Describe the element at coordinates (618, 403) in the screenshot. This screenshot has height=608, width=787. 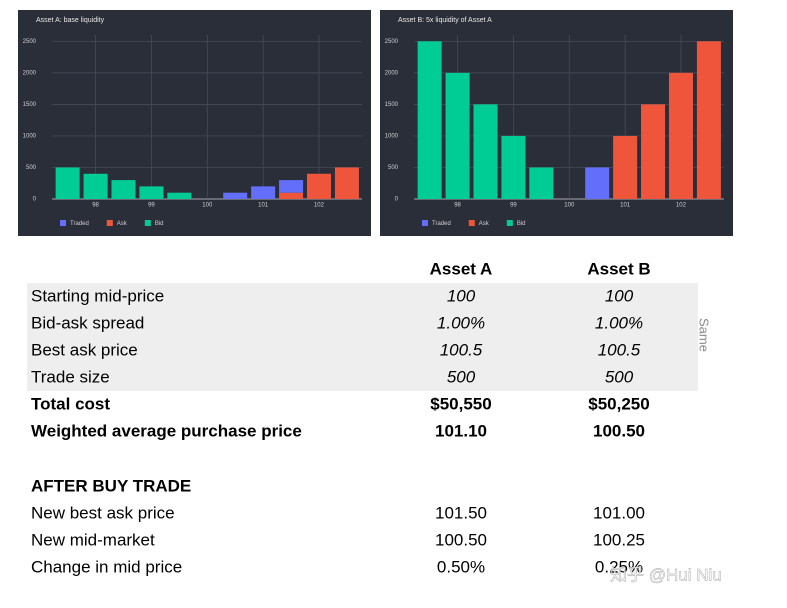
I see `cell: $50,250` at that location.